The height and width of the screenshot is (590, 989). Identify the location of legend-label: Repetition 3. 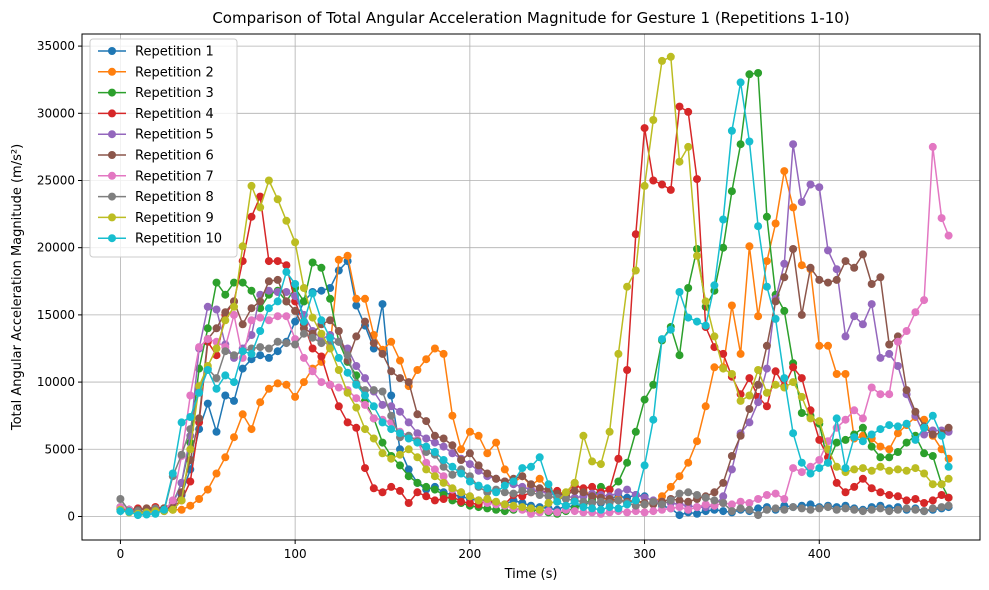
(174, 93).